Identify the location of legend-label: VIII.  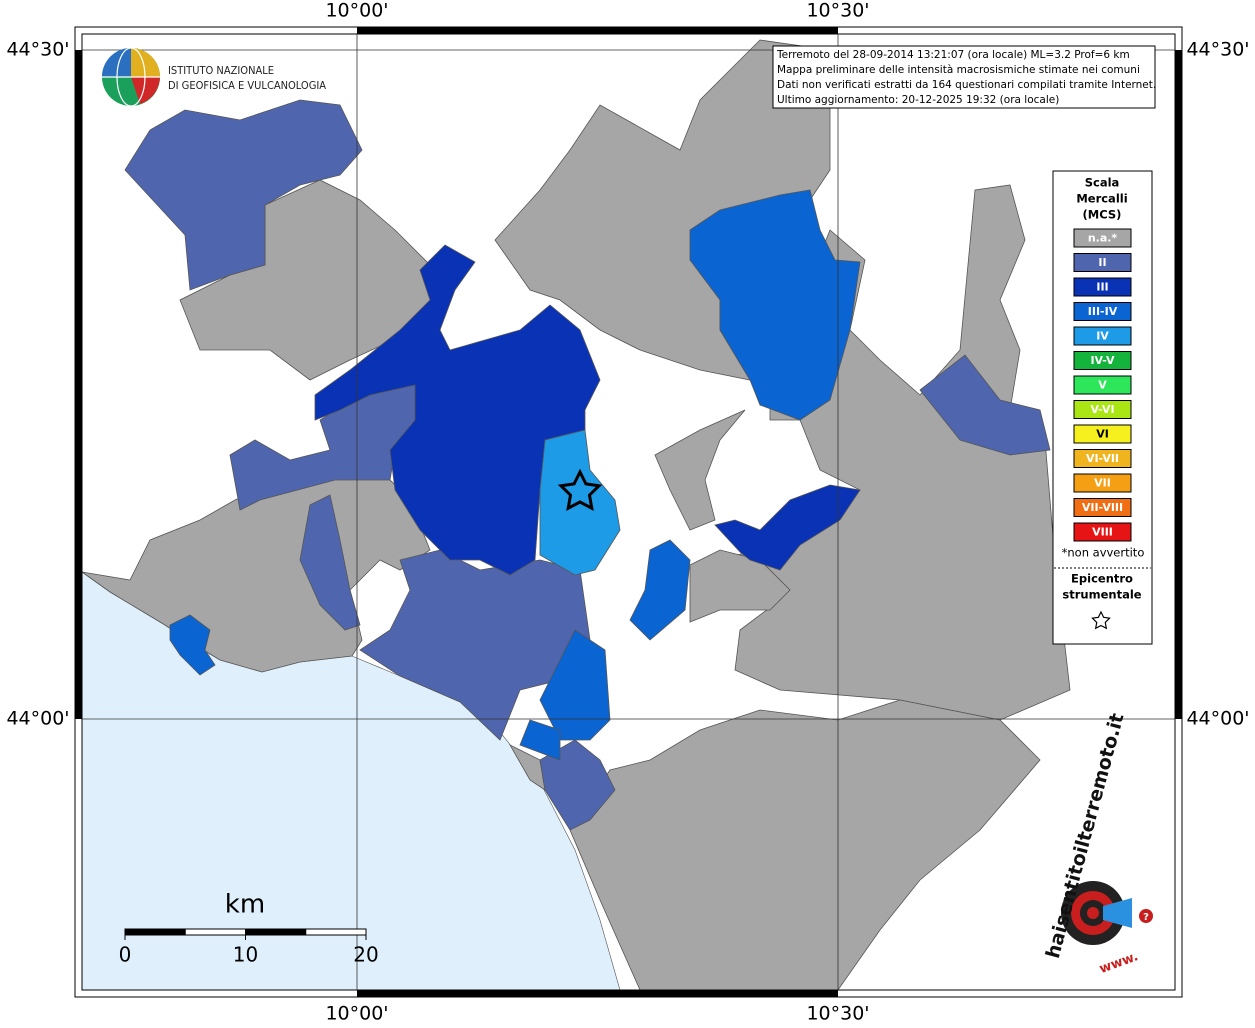
(1102, 532).